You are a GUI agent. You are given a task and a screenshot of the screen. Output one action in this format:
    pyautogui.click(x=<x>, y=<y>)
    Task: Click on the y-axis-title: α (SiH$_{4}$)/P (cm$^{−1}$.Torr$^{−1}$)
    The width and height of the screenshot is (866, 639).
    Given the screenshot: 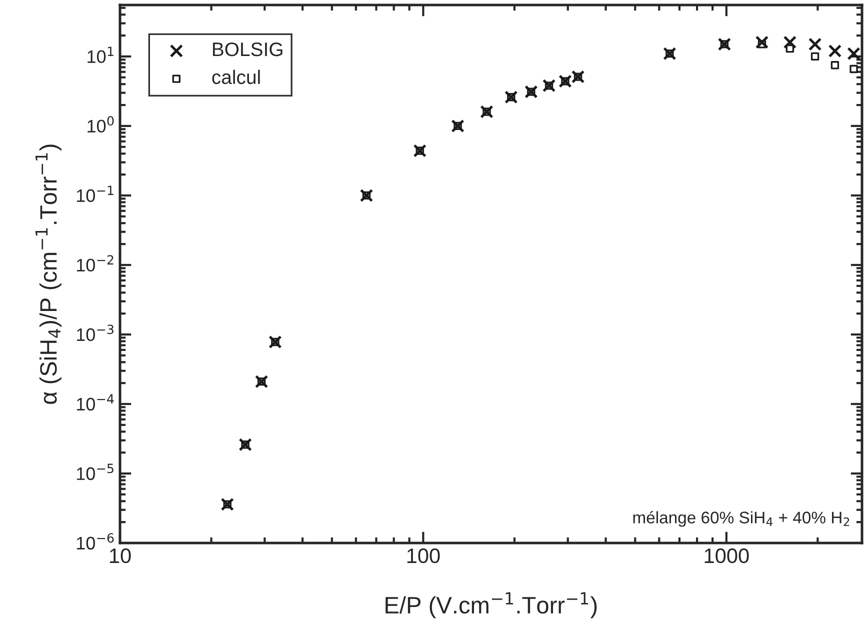 What is the action you would take?
    pyautogui.click(x=49, y=274)
    